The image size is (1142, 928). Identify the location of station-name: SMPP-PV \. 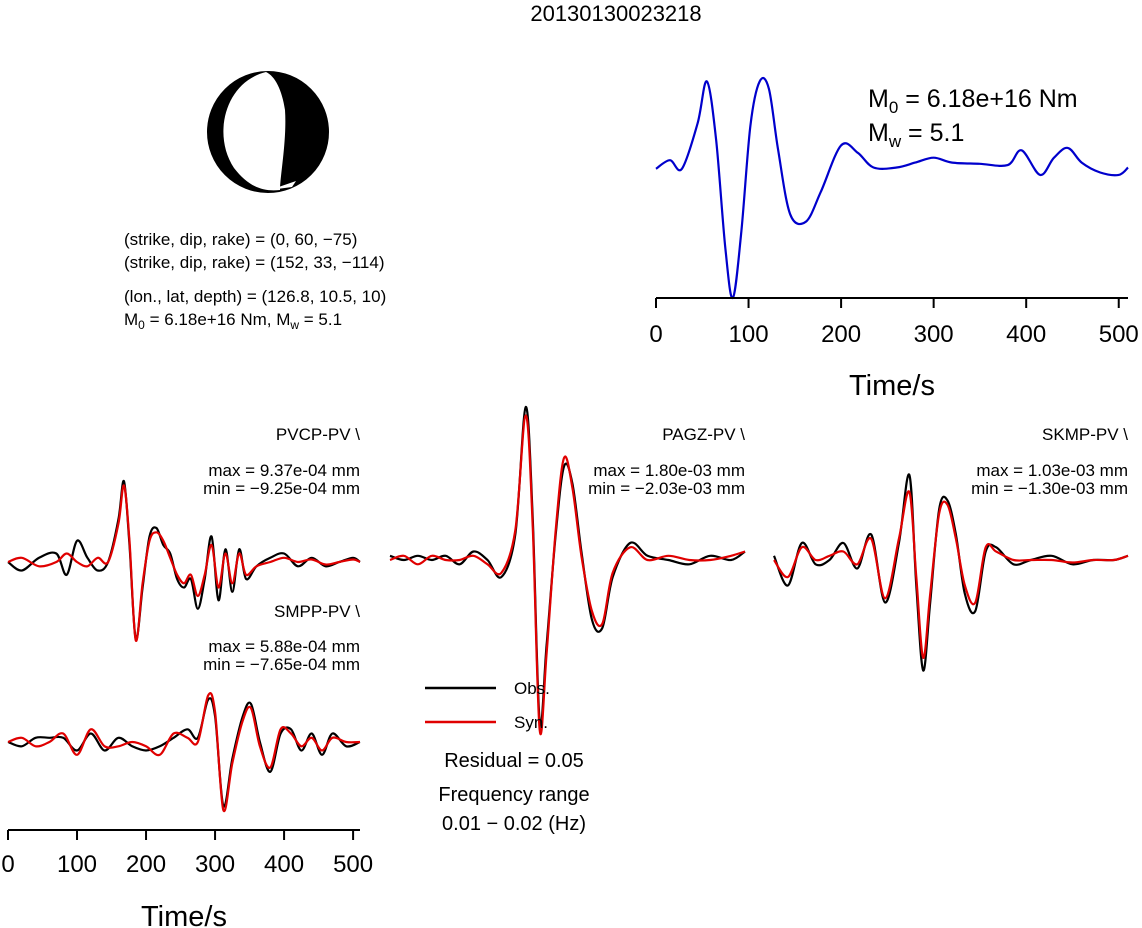
(317, 611).